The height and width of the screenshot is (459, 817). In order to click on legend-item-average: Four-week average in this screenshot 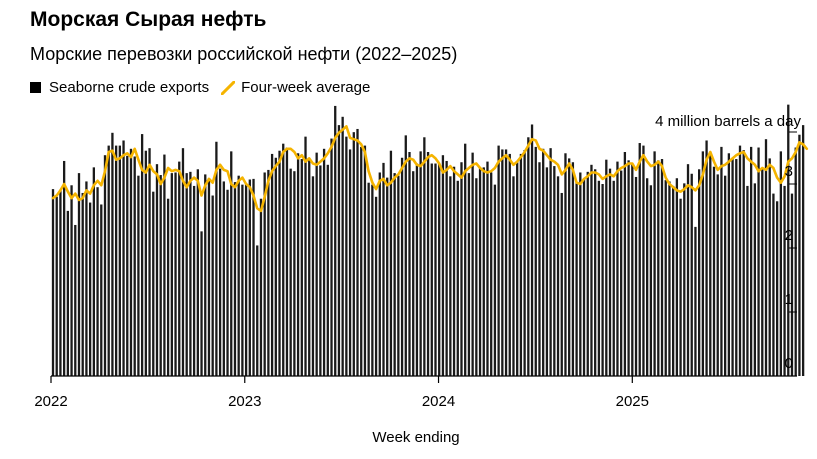, I will do `click(295, 87)`.